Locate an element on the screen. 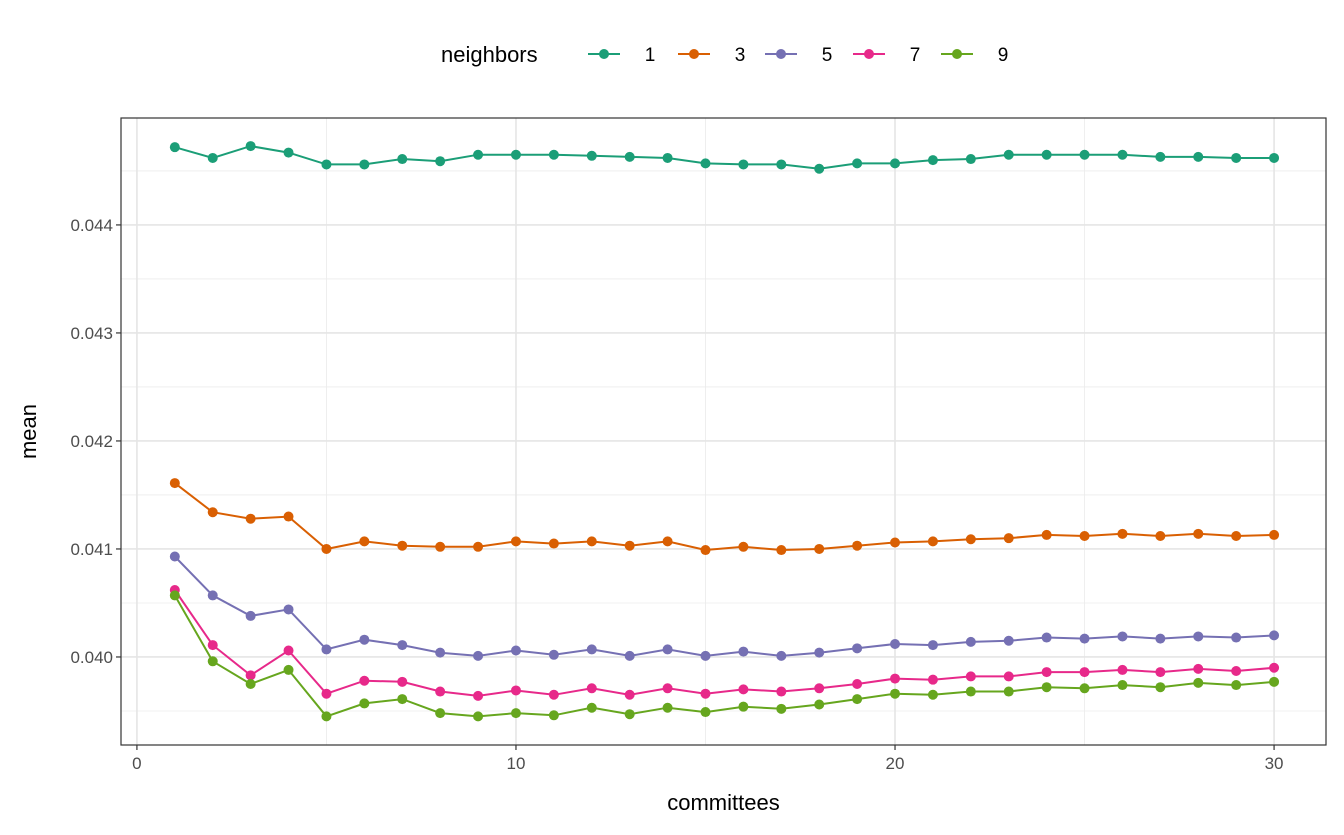 This screenshot has width=1344, height=835. legend-title: neighbors is located at coordinates (489, 54).